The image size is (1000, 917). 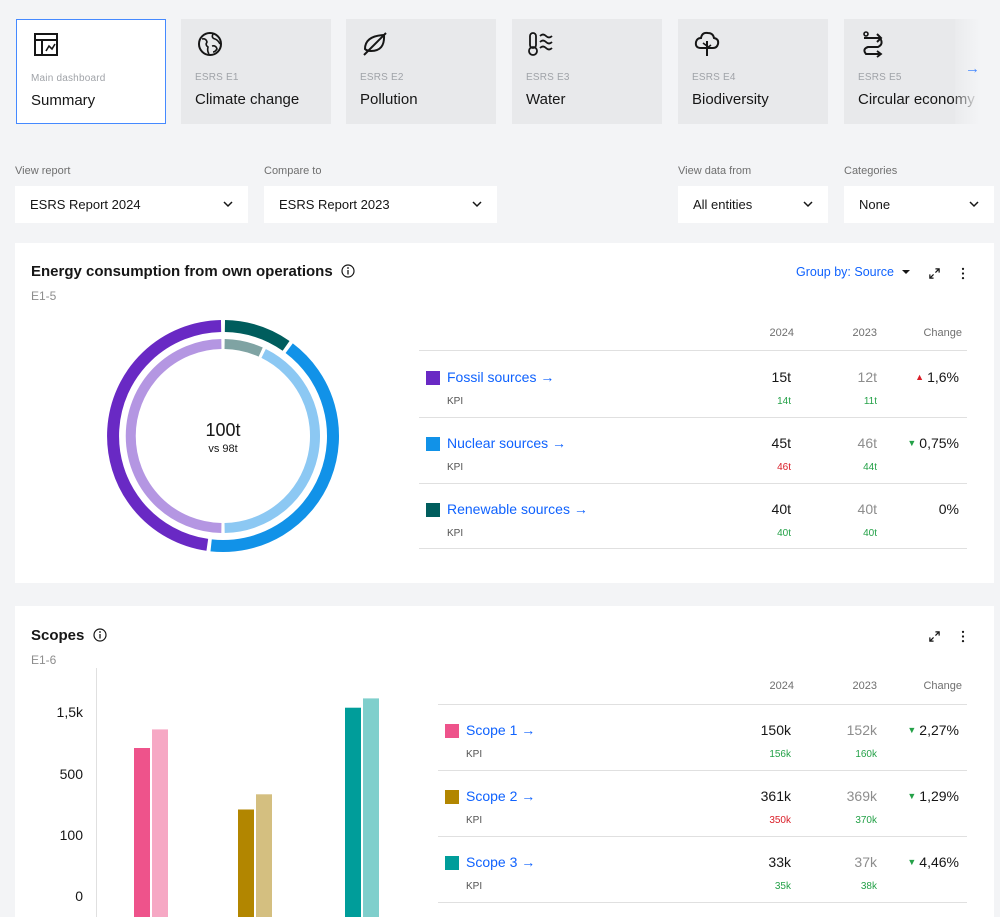 I want to click on change-text: 4,46%, so click(x=939, y=862).